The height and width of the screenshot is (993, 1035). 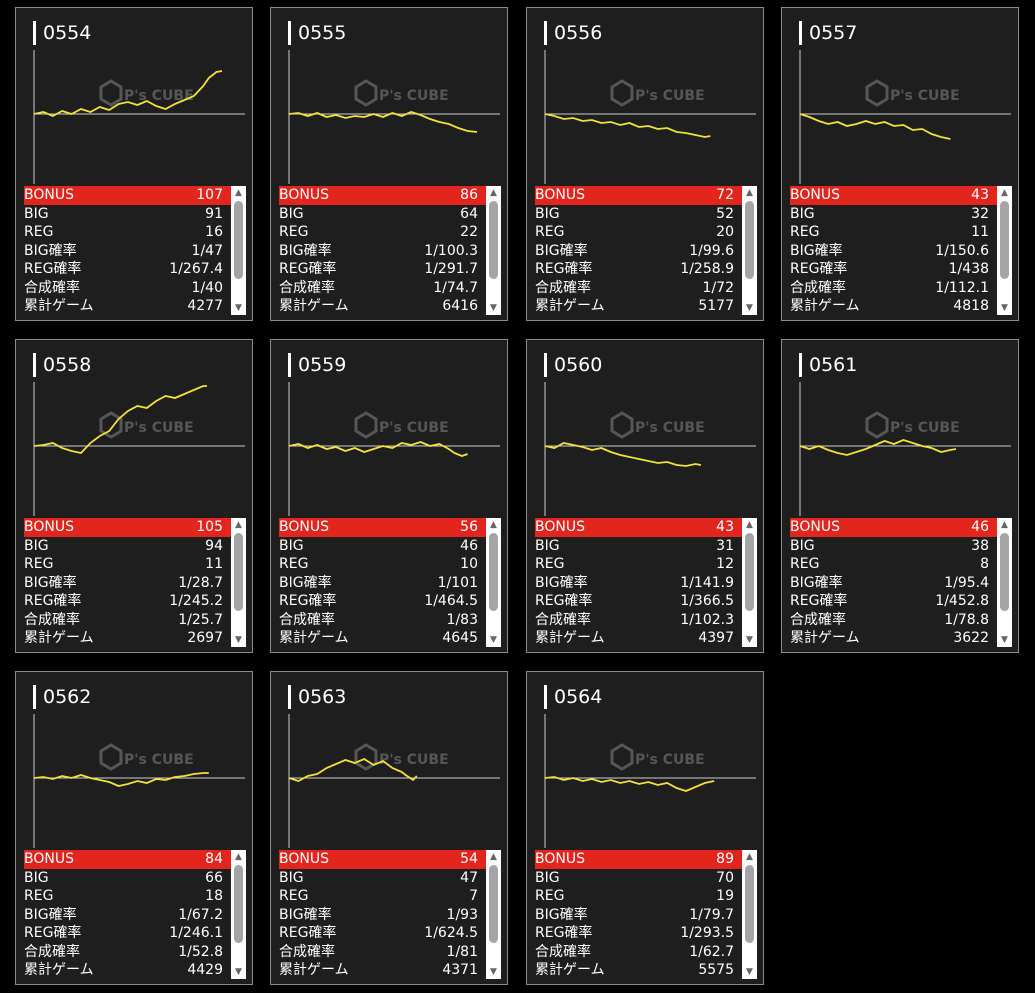 I want to click on machine-number: 0557, so click(x=828, y=33).